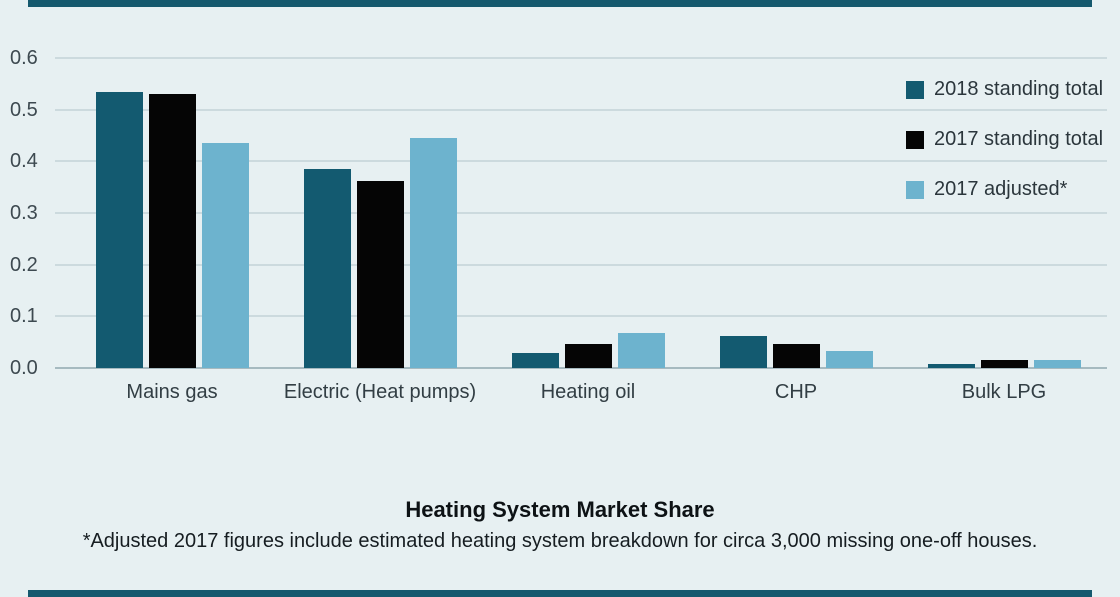  I want to click on gridline-0.3, so click(581, 212).